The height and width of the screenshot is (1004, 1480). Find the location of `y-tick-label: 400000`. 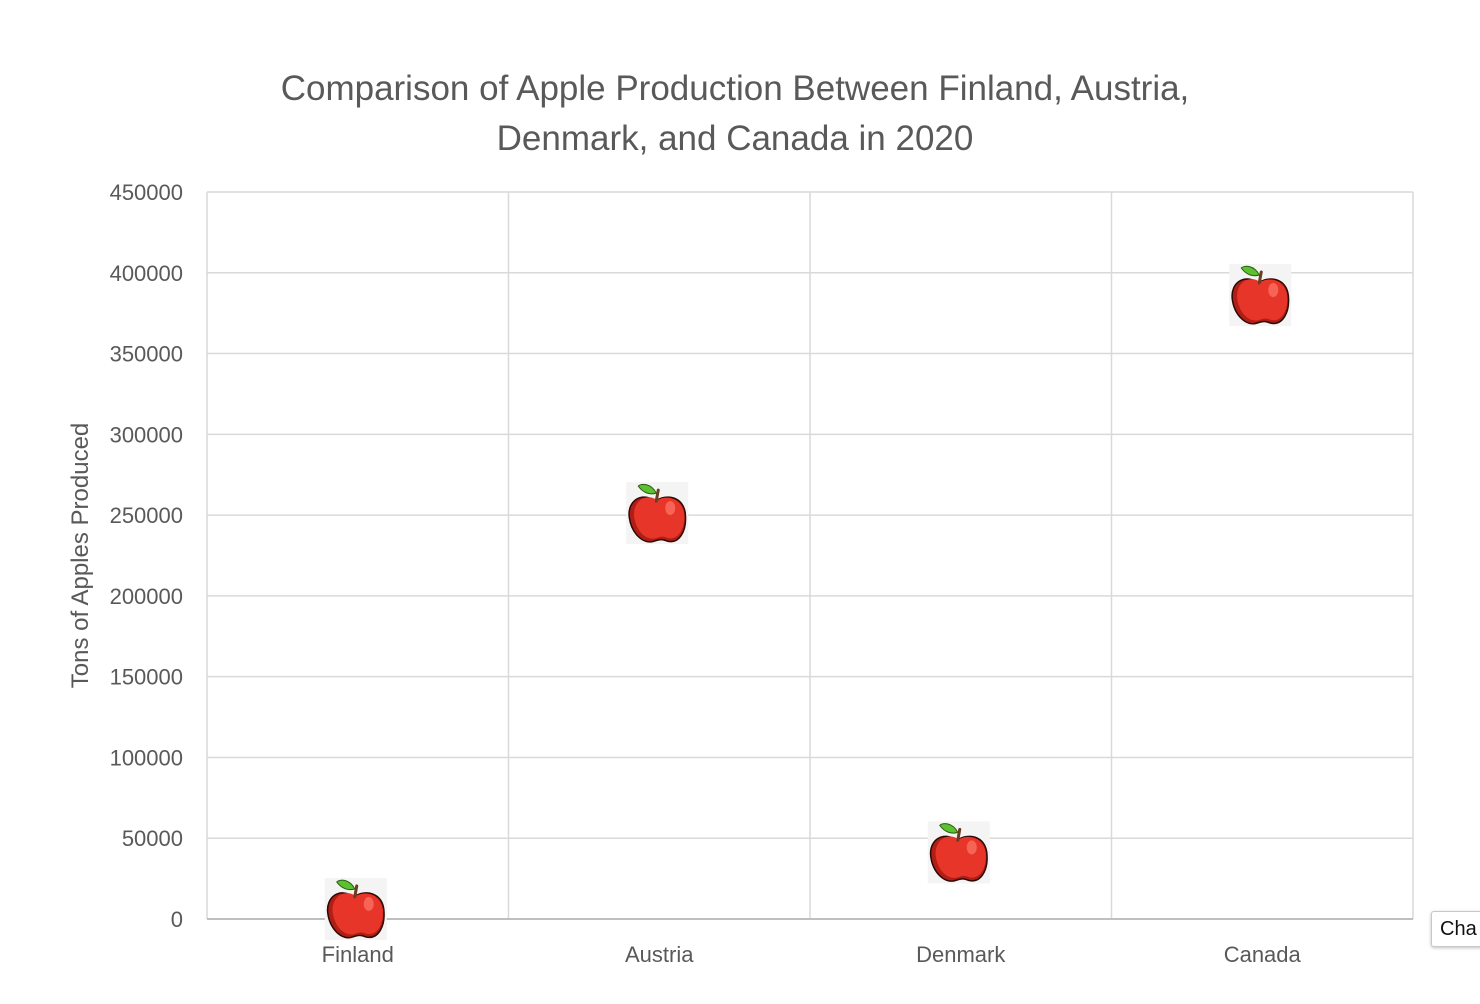

y-tick-label: 400000 is located at coordinates (146, 273).